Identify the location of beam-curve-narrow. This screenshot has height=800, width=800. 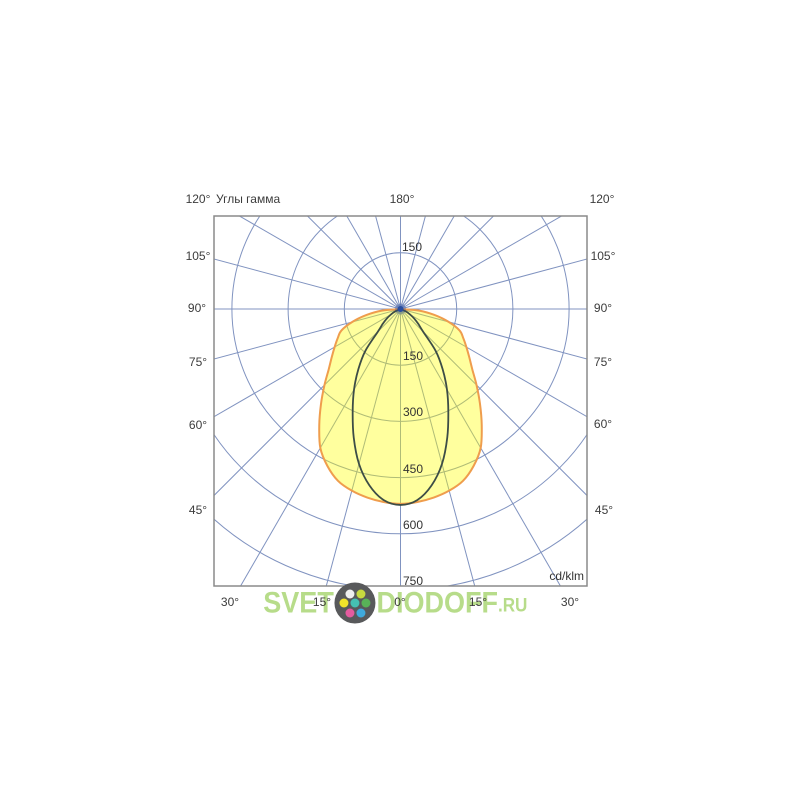
(400, 407).